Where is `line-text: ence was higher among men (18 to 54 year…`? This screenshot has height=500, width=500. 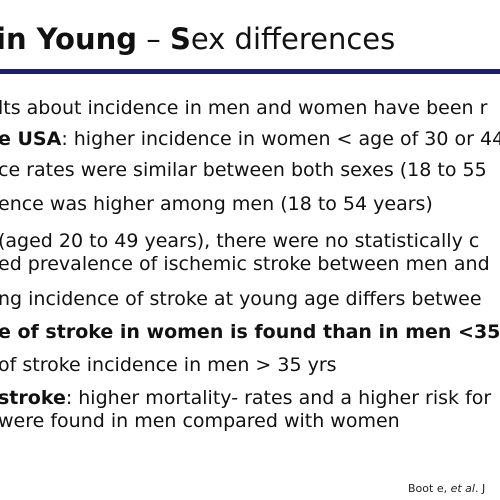
line-text: ence was higher among men (18 to 54 year… is located at coordinates (216, 204).